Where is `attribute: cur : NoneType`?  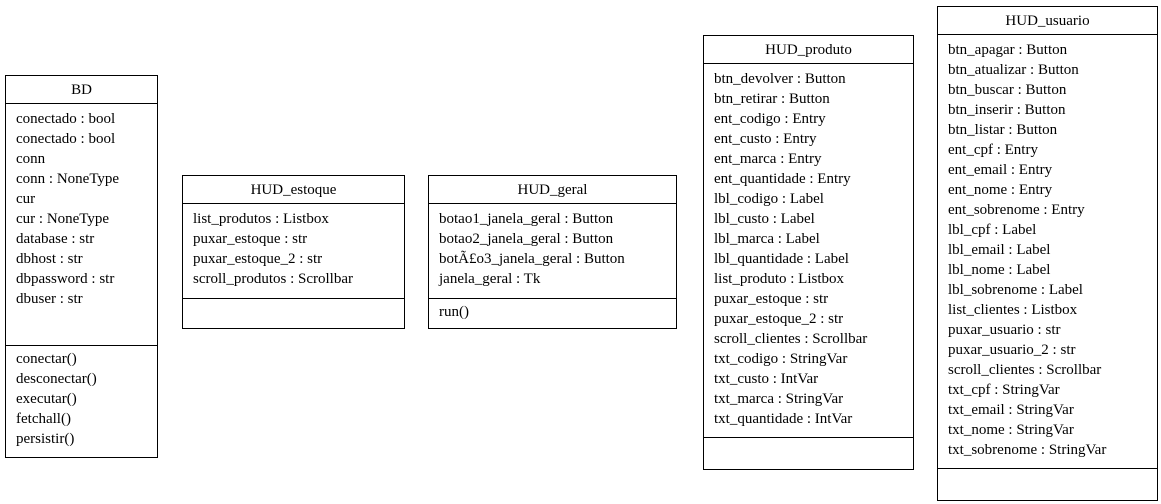 attribute: cur : NoneType is located at coordinates (63, 219).